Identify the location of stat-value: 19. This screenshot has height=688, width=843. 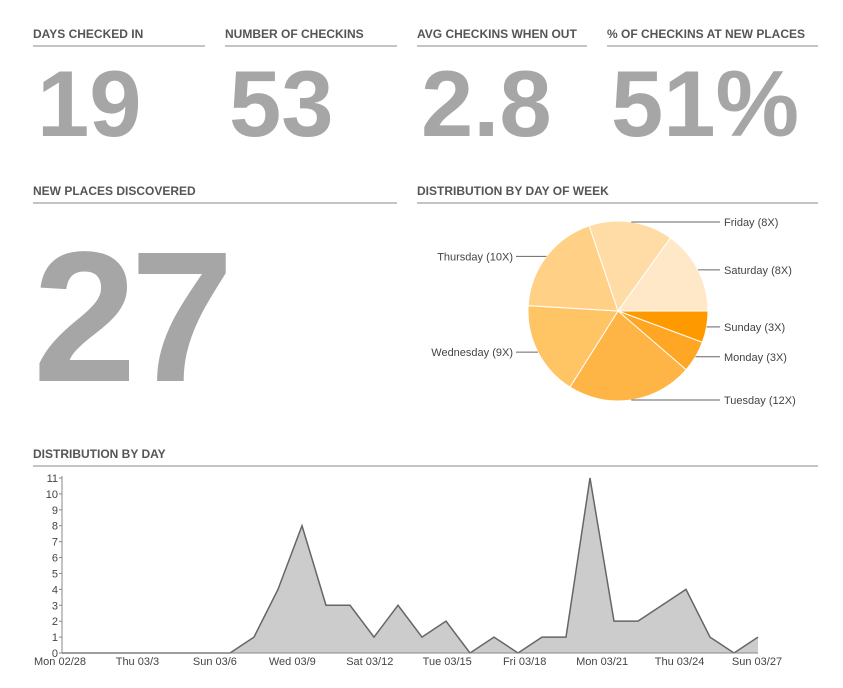
(89, 103).